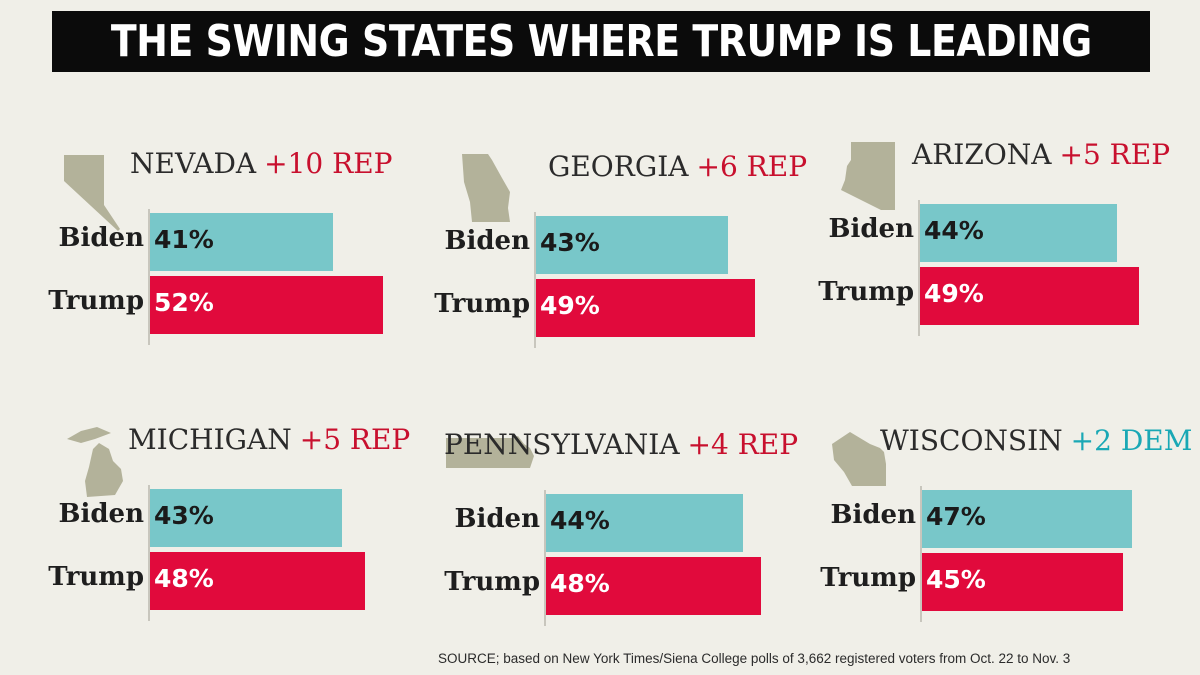 Image resolution: width=1200 pixels, height=675 pixels. I want to click on state-name: WISCONSIN, so click(971, 440).